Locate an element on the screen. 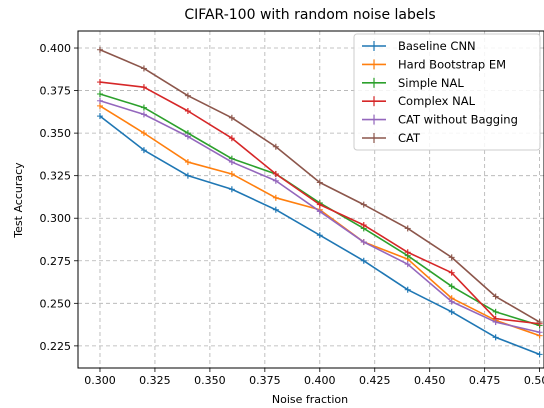  y-tick-label: 0.300 is located at coordinates (56, 218).